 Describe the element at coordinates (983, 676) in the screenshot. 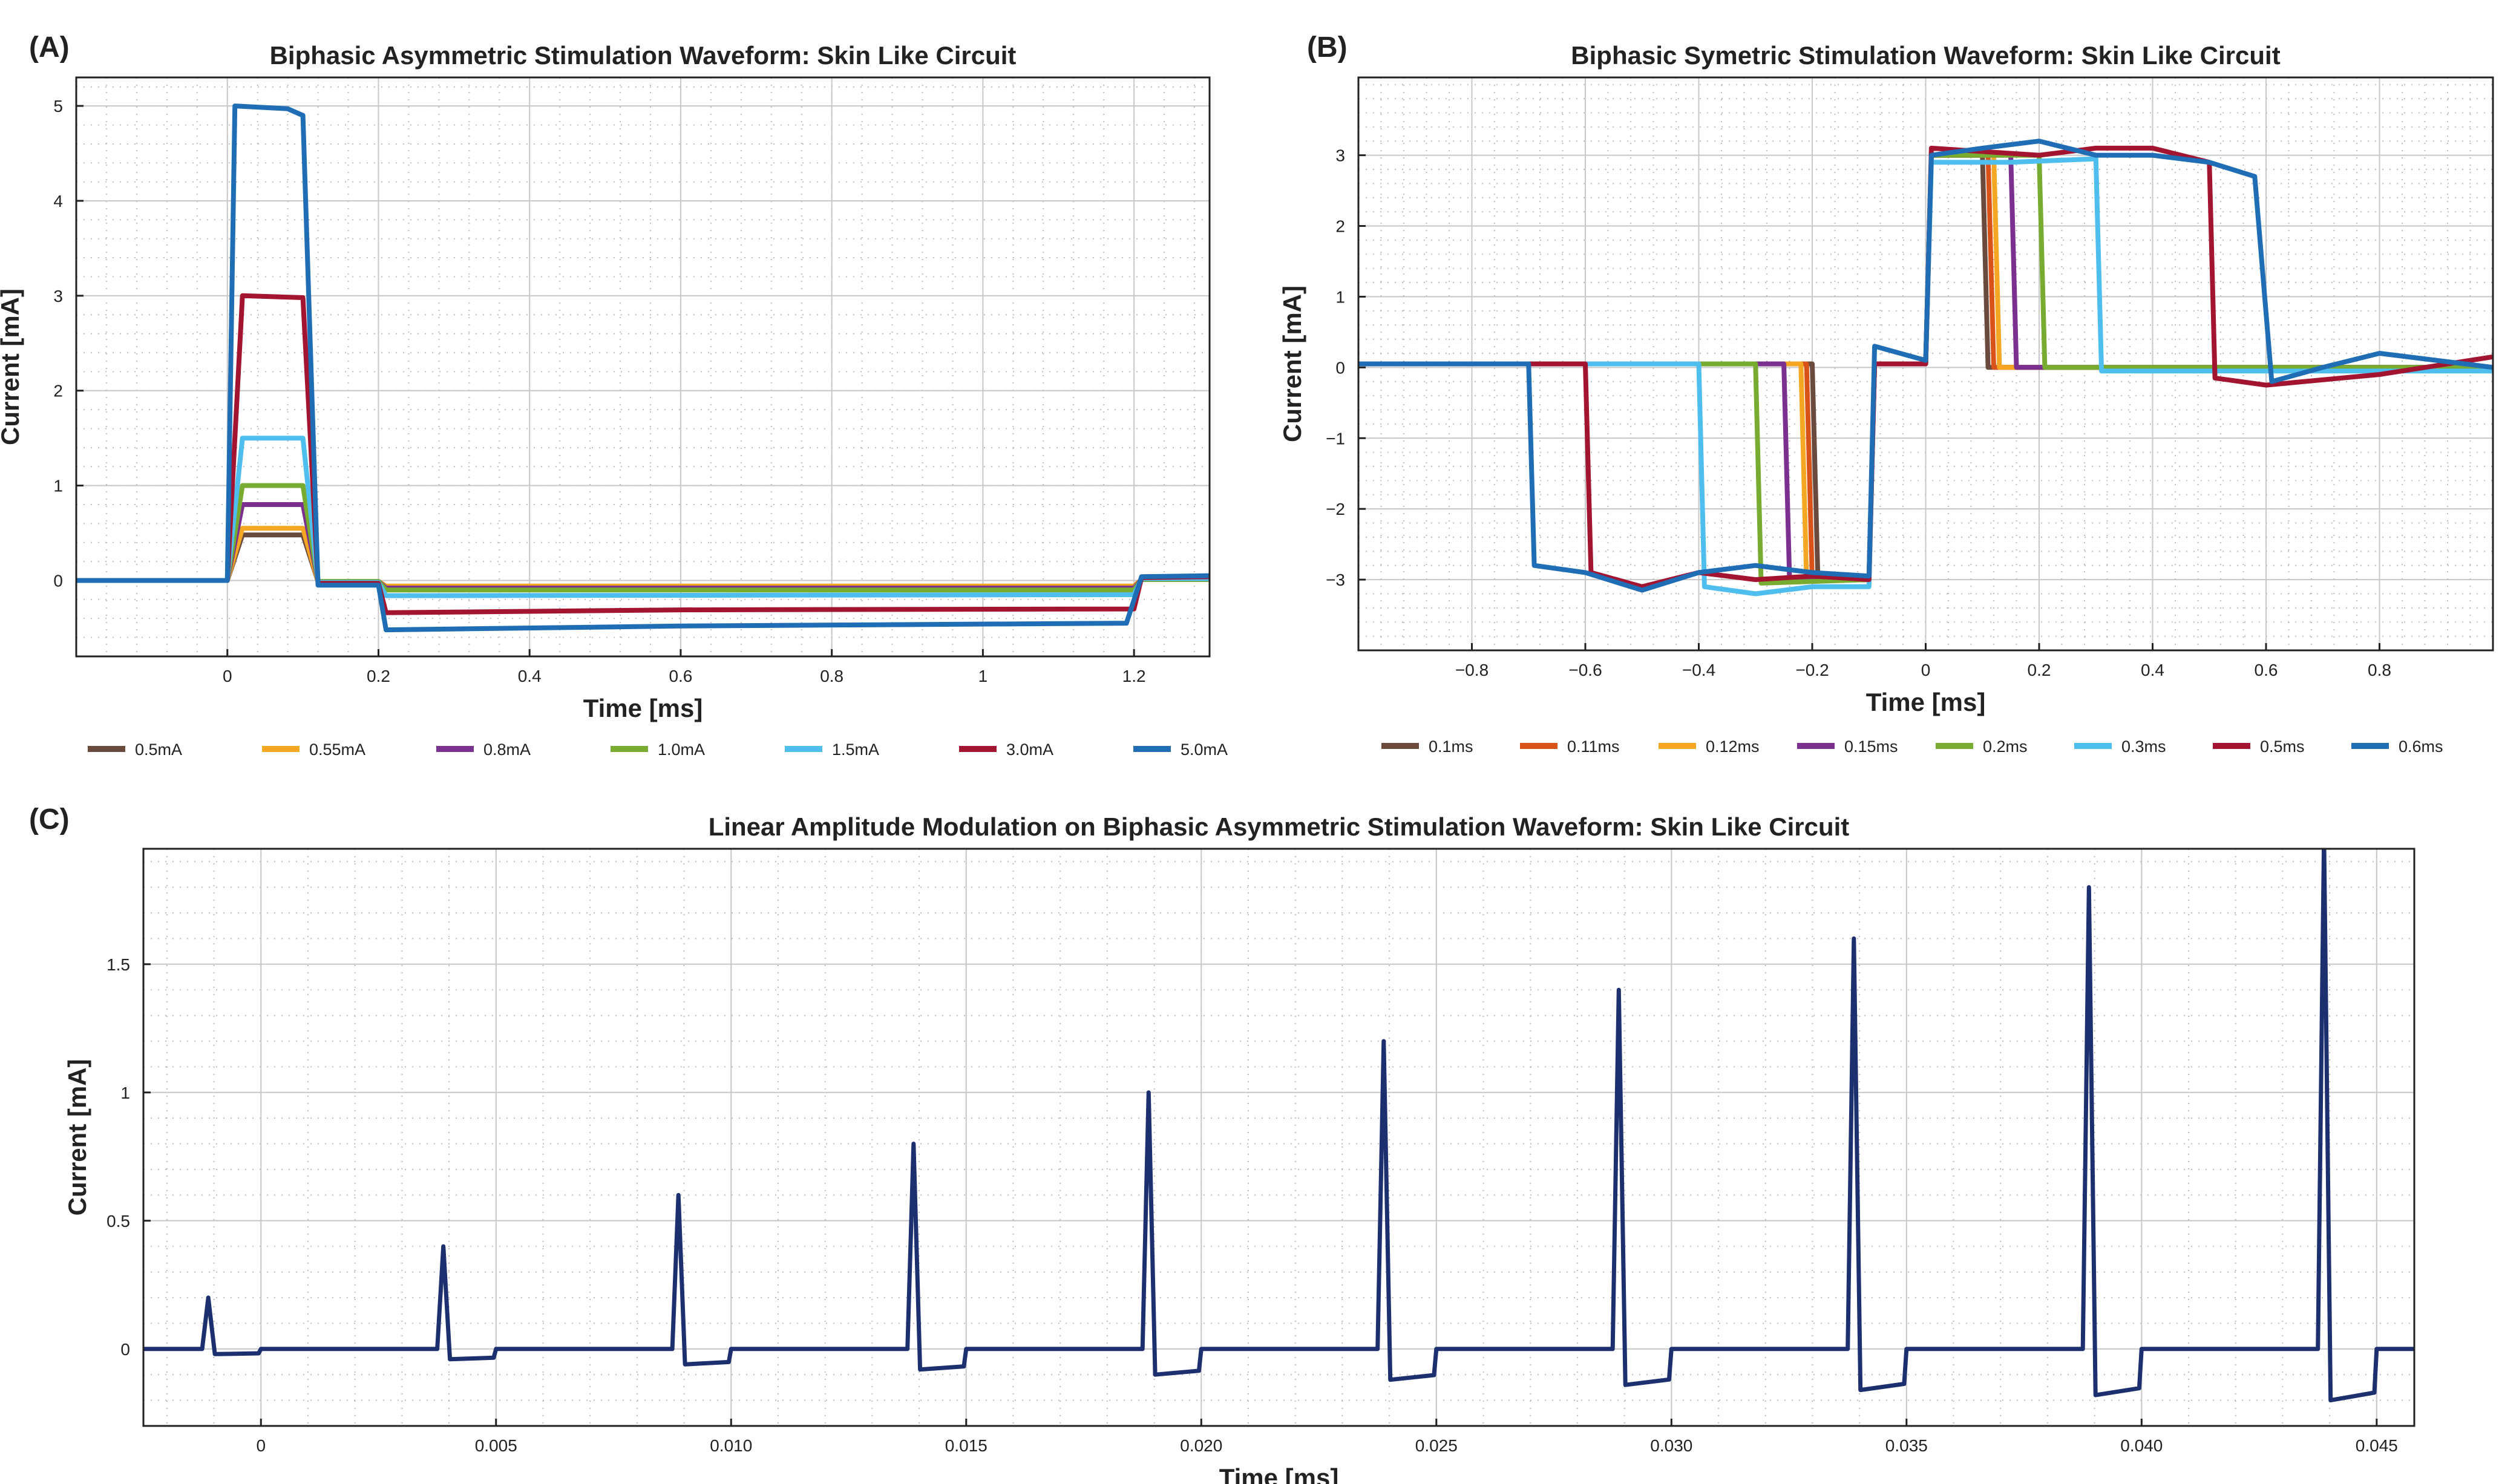

I see `x-tick-label: 1` at that location.